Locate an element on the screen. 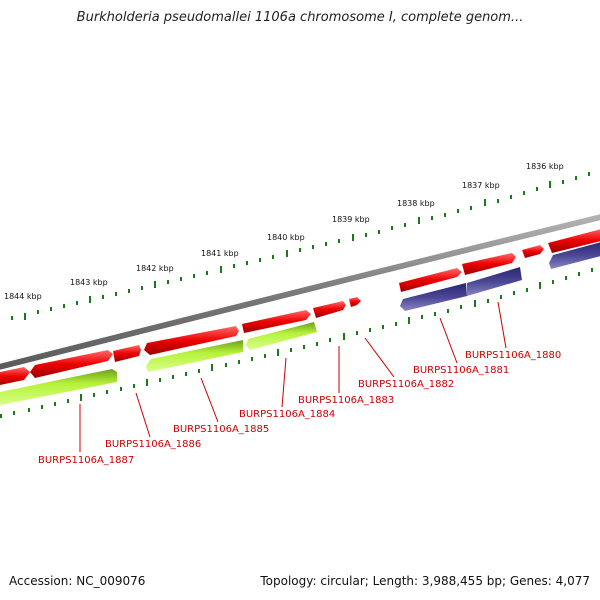 Image resolution: width=600 pixels, height=600 pixels. kbp-label: 1841 kbp is located at coordinates (220, 253).